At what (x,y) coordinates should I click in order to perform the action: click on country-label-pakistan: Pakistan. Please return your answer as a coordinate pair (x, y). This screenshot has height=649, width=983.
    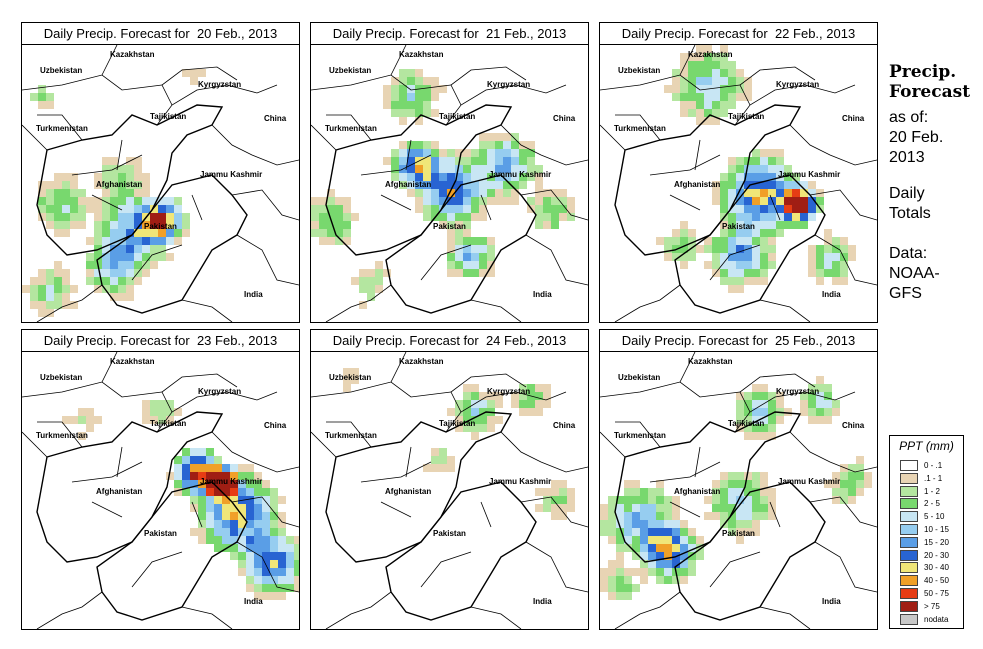
    Looking at the image, I should click on (160, 533).